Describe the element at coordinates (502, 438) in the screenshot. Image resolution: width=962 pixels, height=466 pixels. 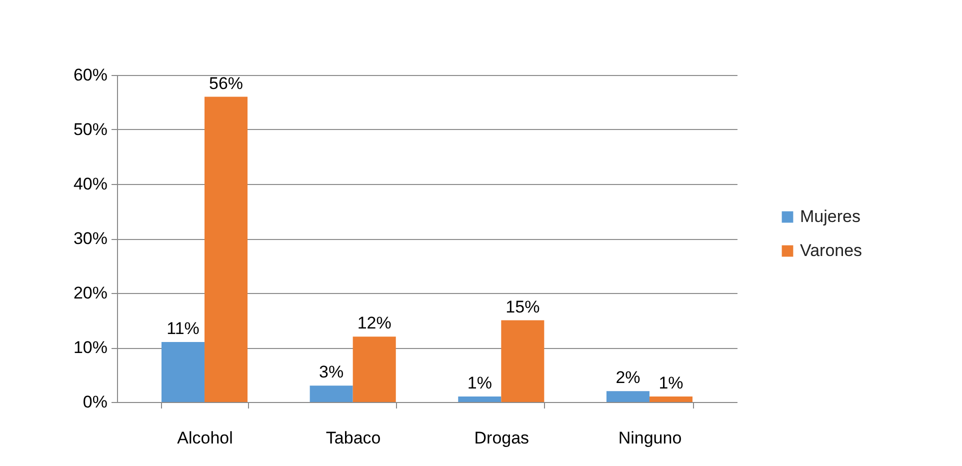
I see `x-tick-label: Drogas` at that location.